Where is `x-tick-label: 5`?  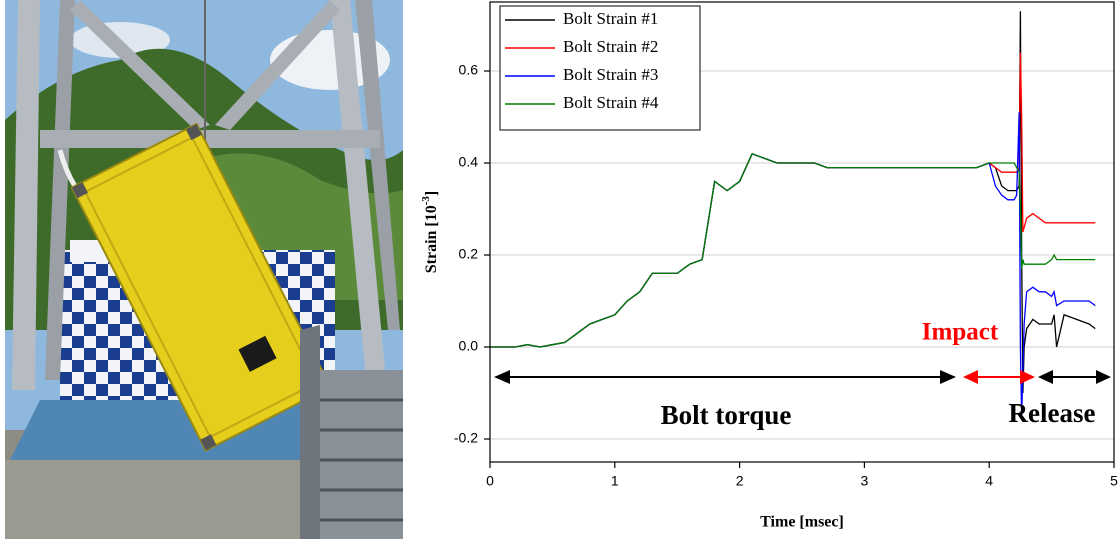
x-tick-label: 5 is located at coordinates (1114, 481).